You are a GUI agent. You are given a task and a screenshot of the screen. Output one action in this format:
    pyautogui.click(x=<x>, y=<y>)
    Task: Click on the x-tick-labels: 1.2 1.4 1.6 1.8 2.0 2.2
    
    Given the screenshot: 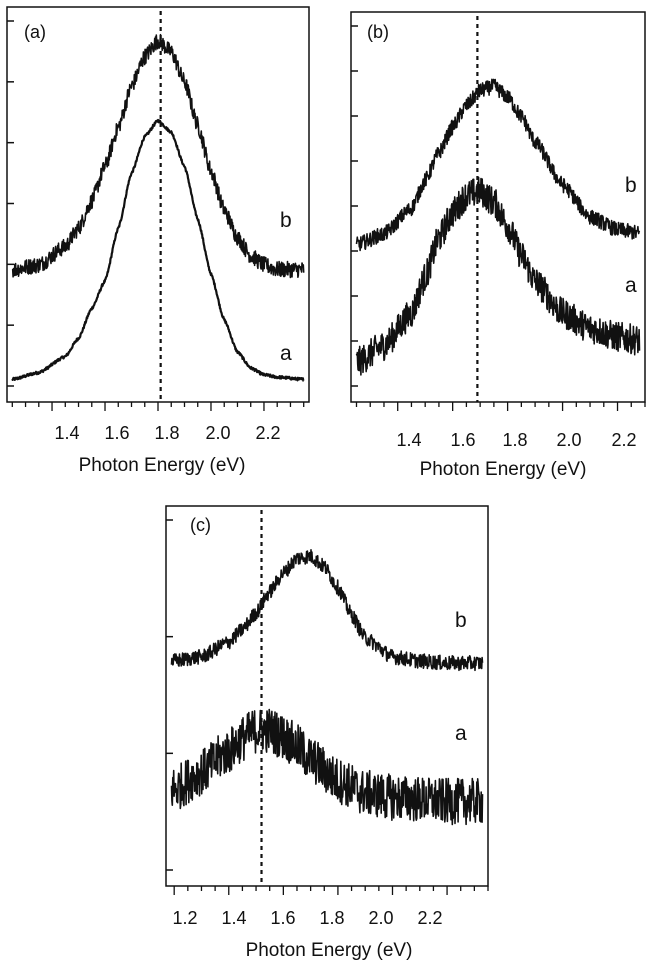 What is the action you would take?
    pyautogui.click(x=307, y=918)
    